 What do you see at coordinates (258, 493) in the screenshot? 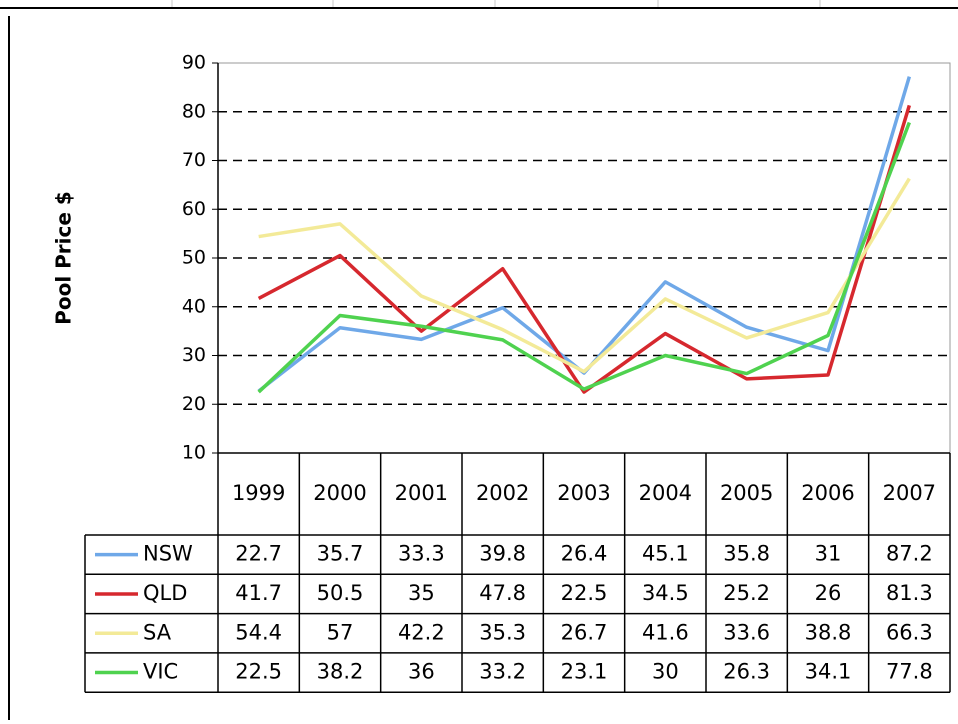
I see `x-tick-label: 1999` at bounding box center [258, 493].